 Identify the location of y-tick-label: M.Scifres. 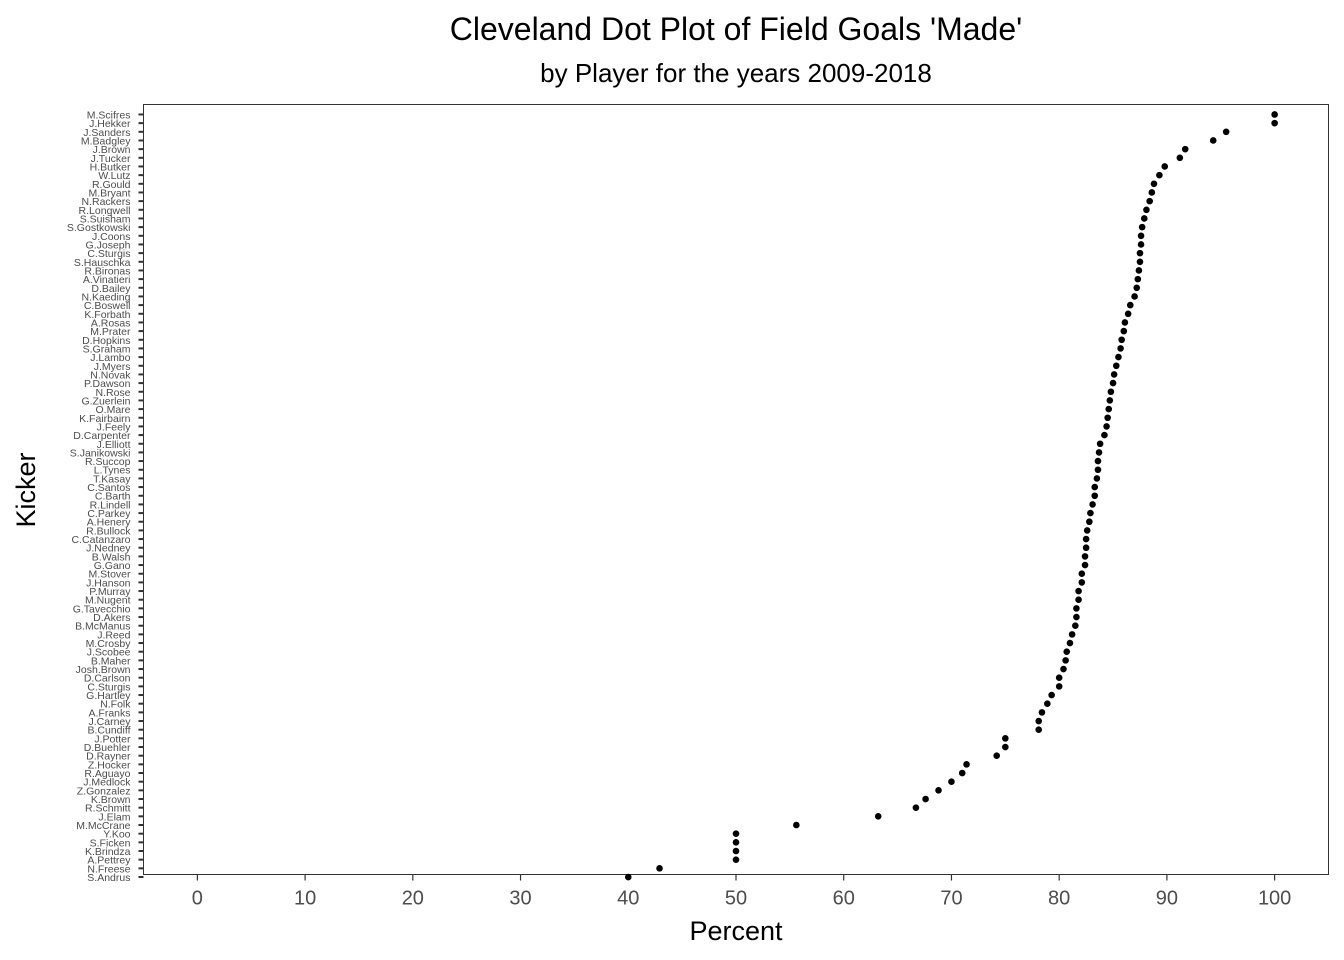
(109, 115).